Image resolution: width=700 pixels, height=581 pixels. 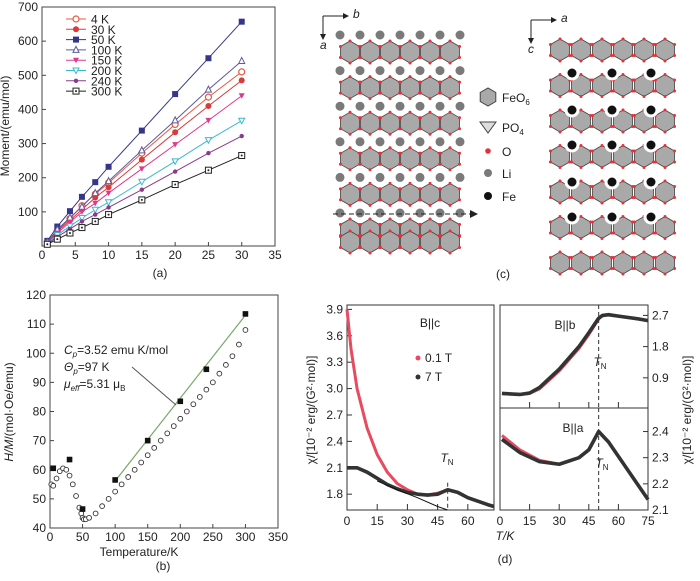 I want to click on text-span: eff, so click(x=76, y=388).